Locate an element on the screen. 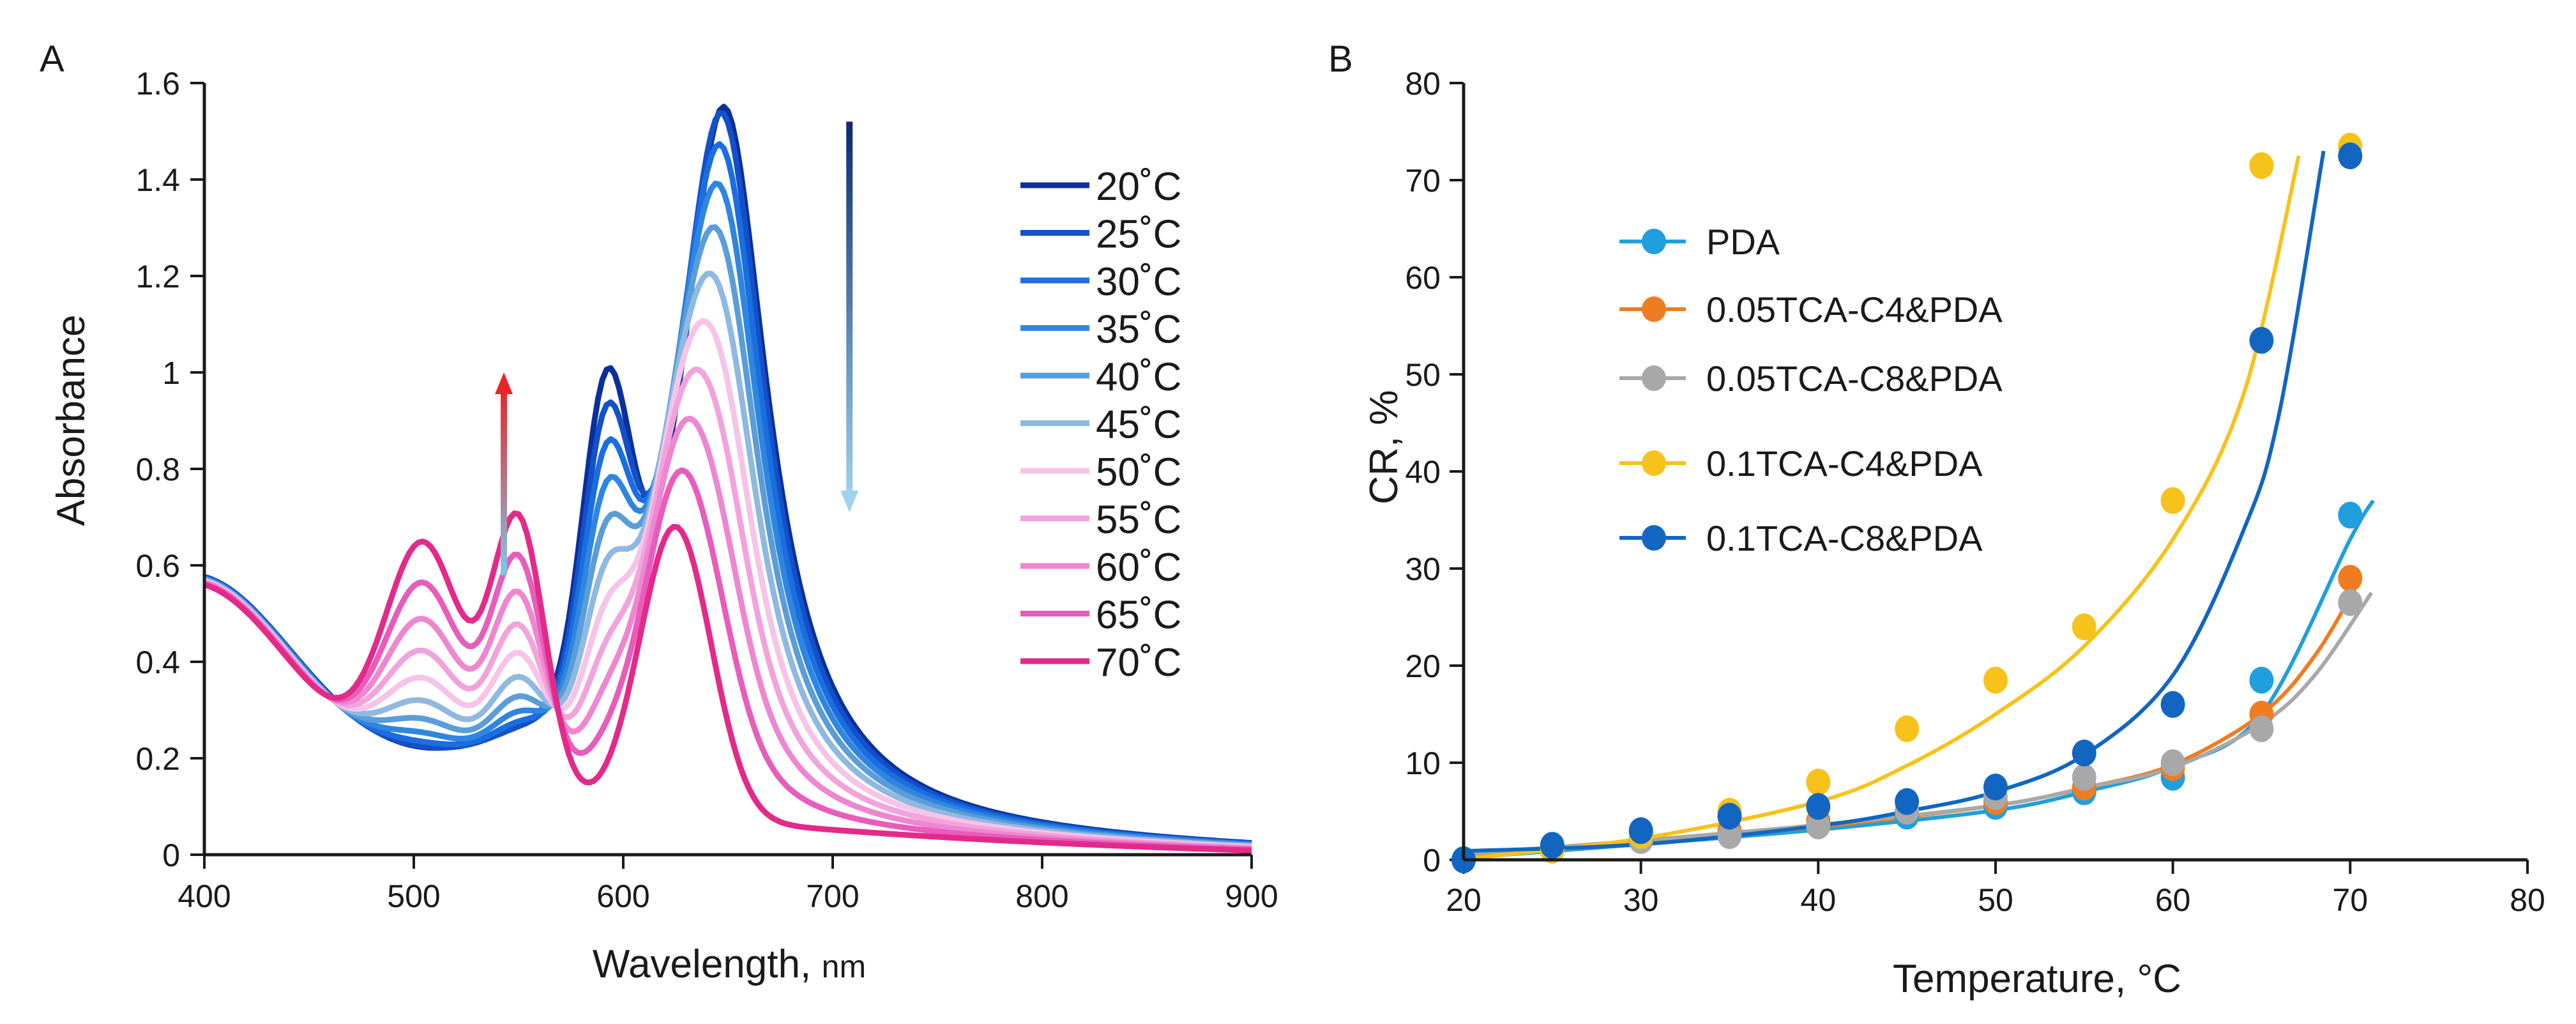  panel-a-legend-item: 35˚C is located at coordinates (1101, 330).